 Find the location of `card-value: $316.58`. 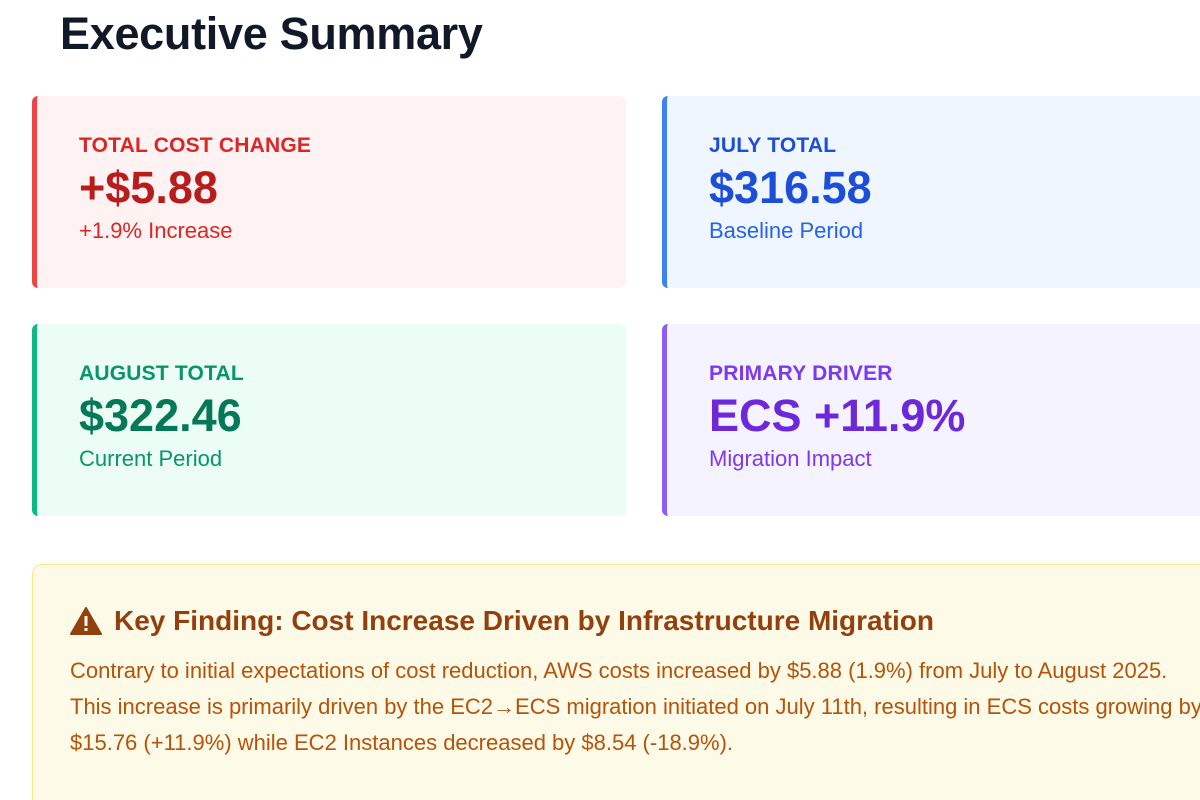

card-value: $316.58 is located at coordinates (790, 187).